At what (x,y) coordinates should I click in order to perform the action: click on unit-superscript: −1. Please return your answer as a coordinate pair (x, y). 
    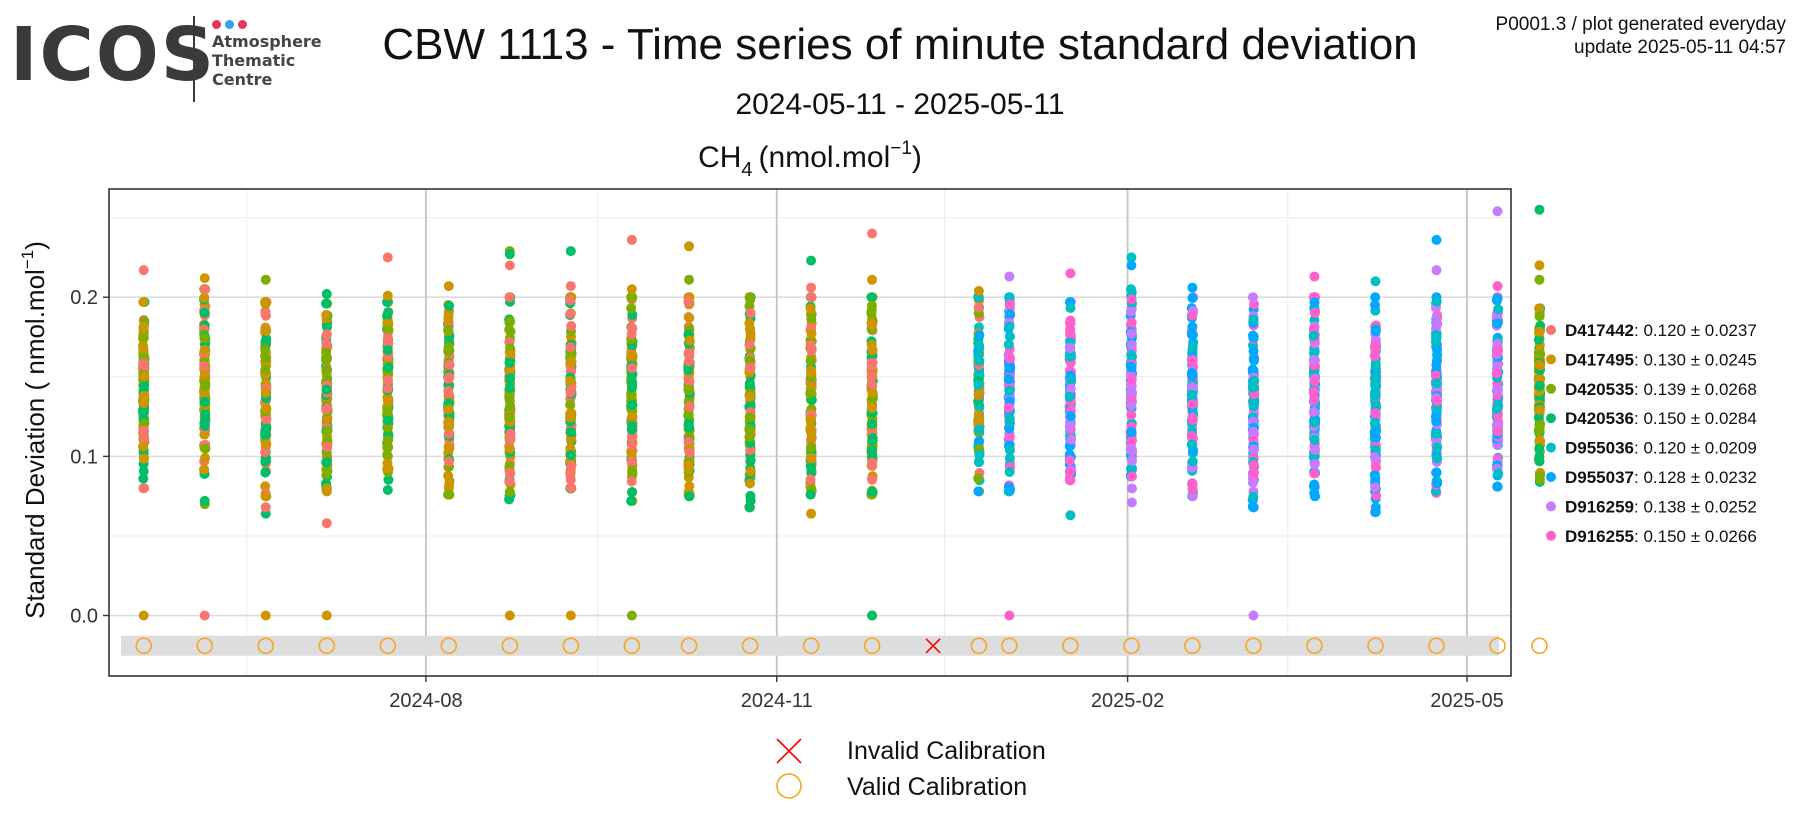
    Looking at the image, I should click on (901, 148).